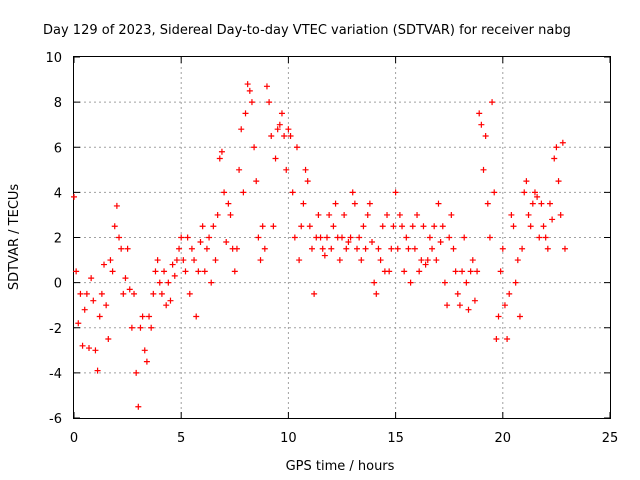  I want to click on y-tick-label: 10, so click(53, 58).